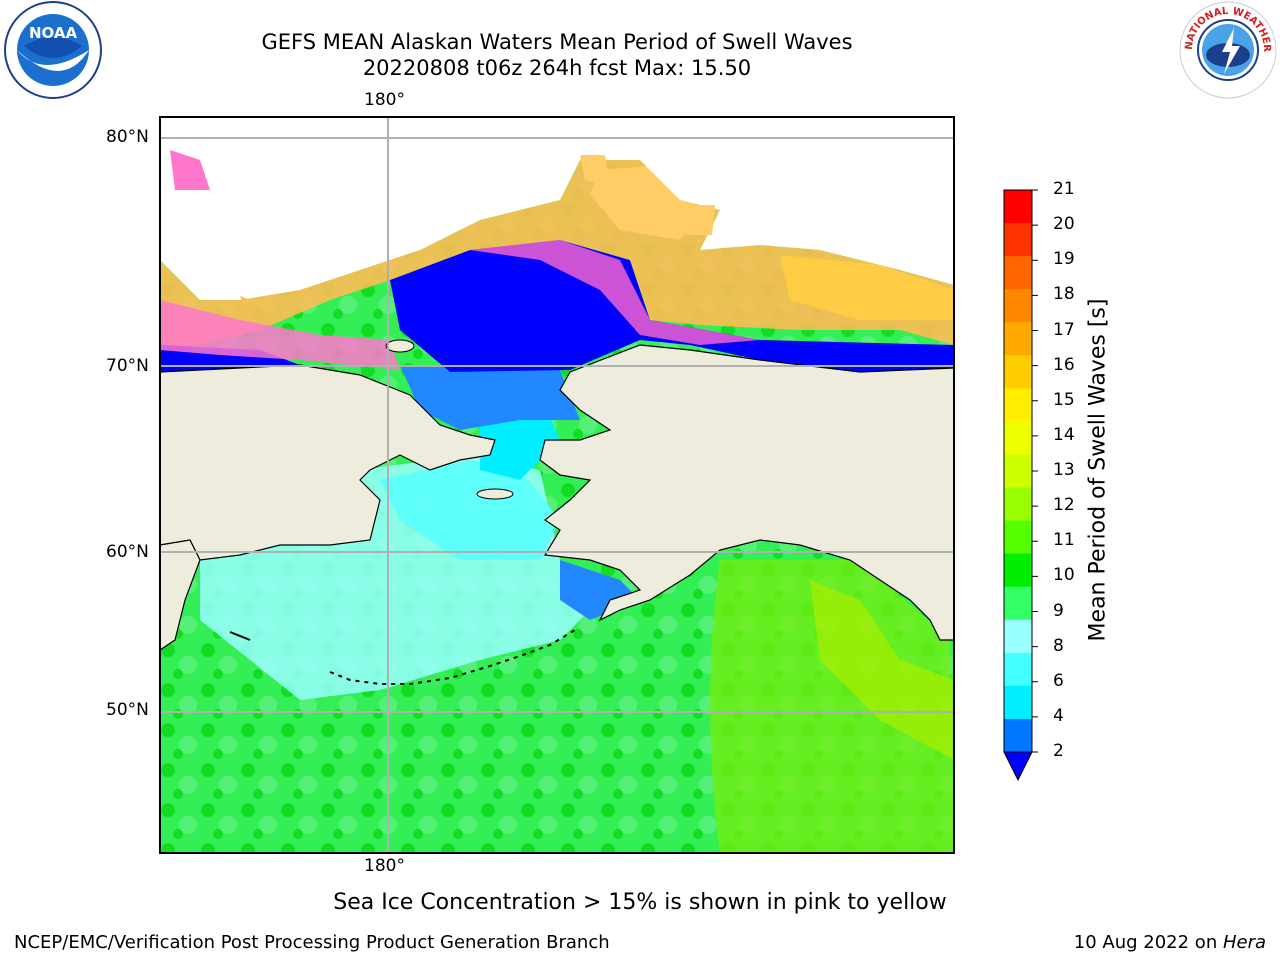  I want to click on arctic-short-period-region, so click(672, 306).